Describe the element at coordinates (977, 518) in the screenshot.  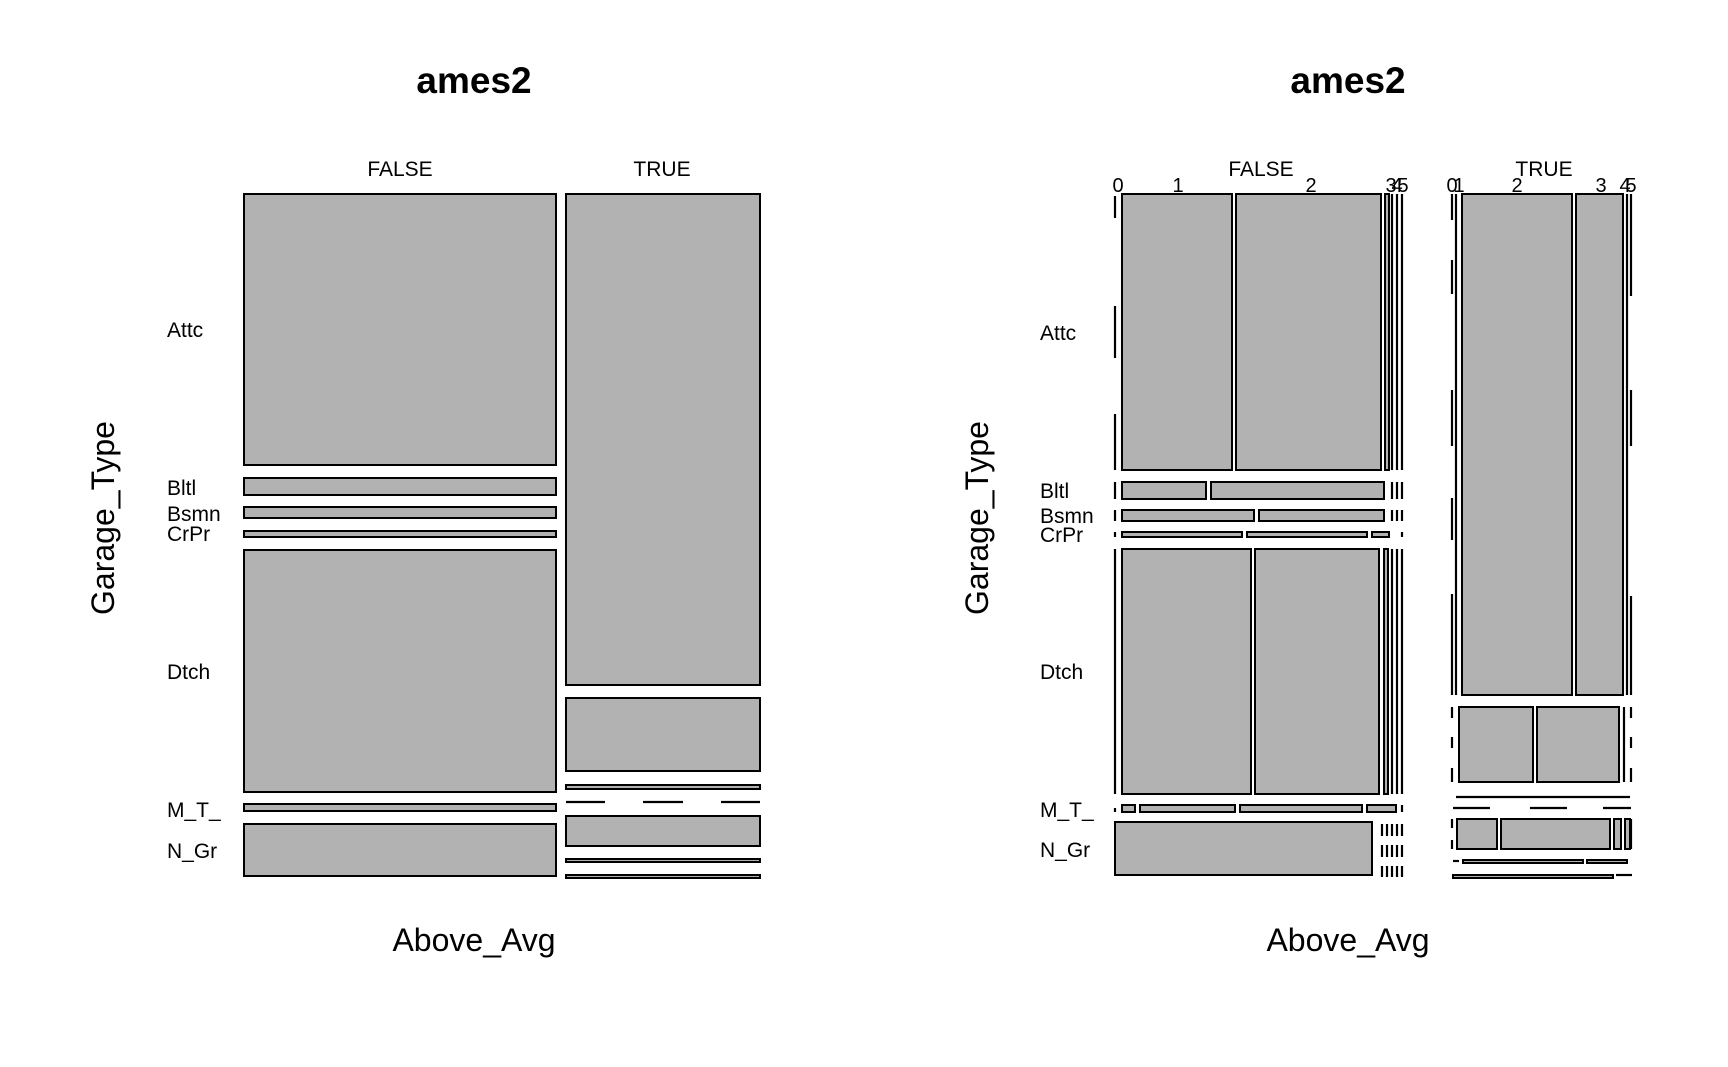
I see `y-axis-label-2: Garage_Type` at that location.